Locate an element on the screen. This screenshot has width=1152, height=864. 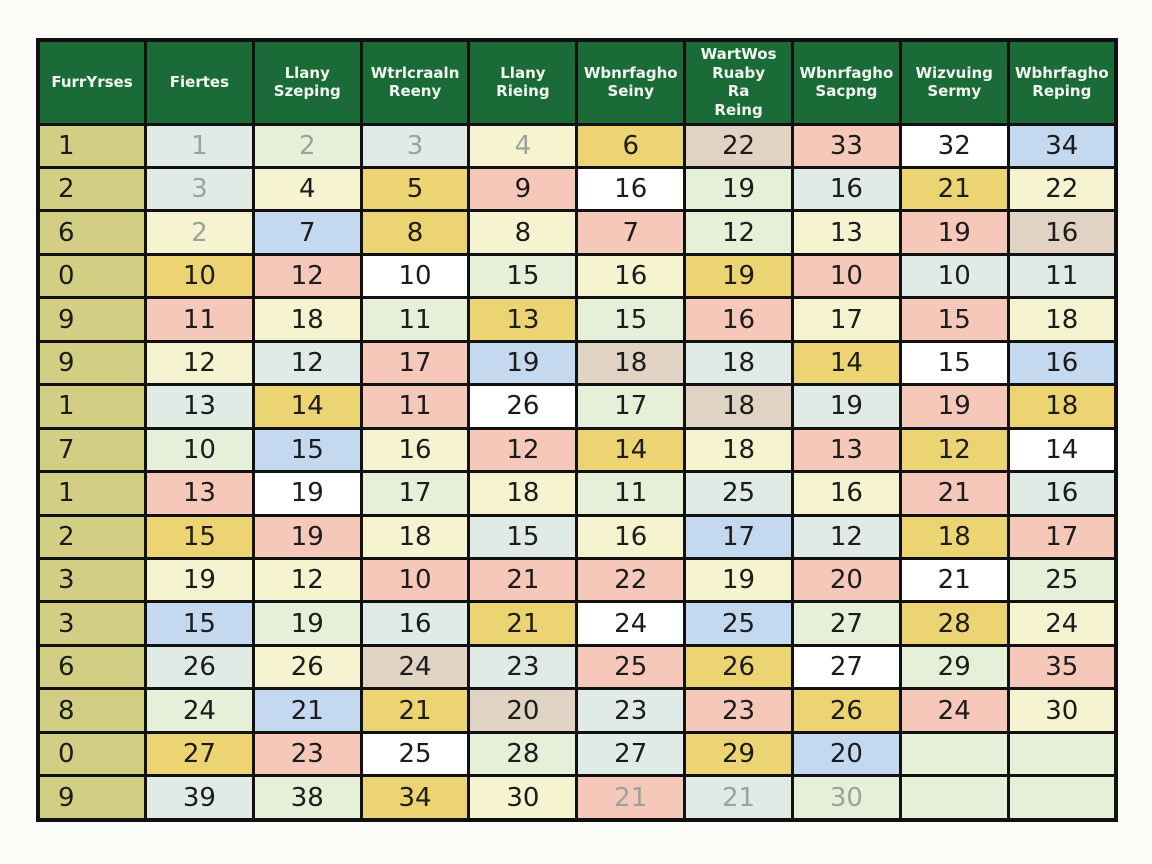
table-cell: 4 is located at coordinates (523, 145).